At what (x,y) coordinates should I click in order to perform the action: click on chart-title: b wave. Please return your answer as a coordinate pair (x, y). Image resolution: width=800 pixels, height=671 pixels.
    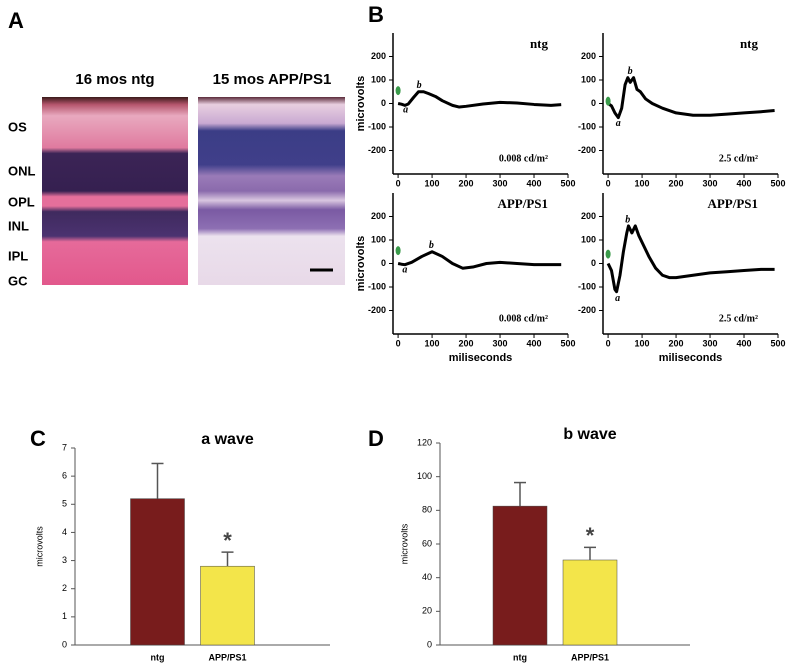
    Looking at the image, I should click on (589, 434).